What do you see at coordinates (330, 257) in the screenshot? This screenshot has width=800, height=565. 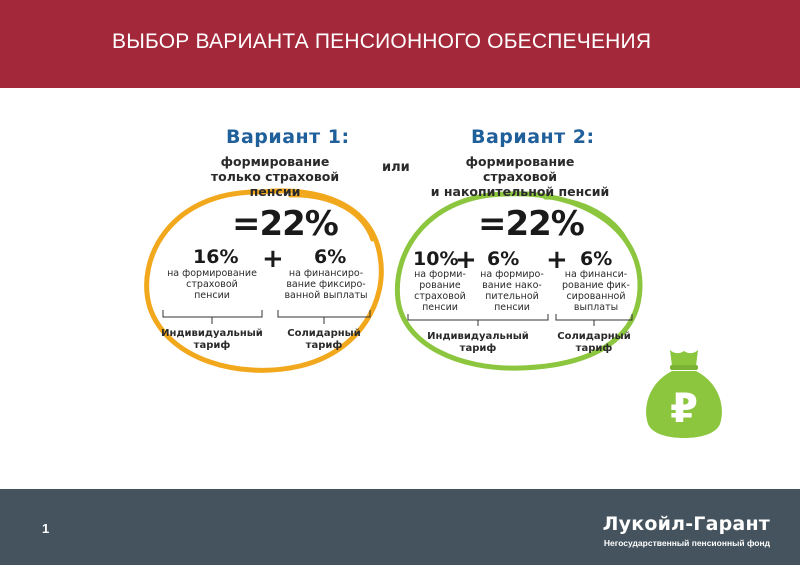 I see `variant1-pct-fixed: 6%` at bounding box center [330, 257].